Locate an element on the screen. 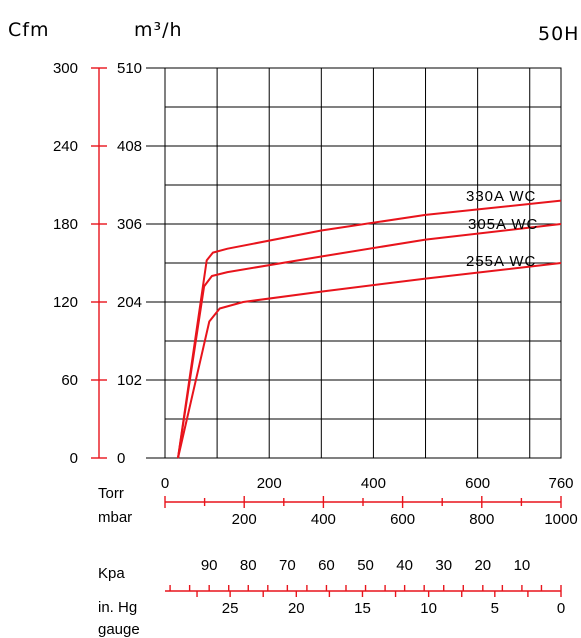  series-label-2: 305A WC is located at coordinates (503, 224).